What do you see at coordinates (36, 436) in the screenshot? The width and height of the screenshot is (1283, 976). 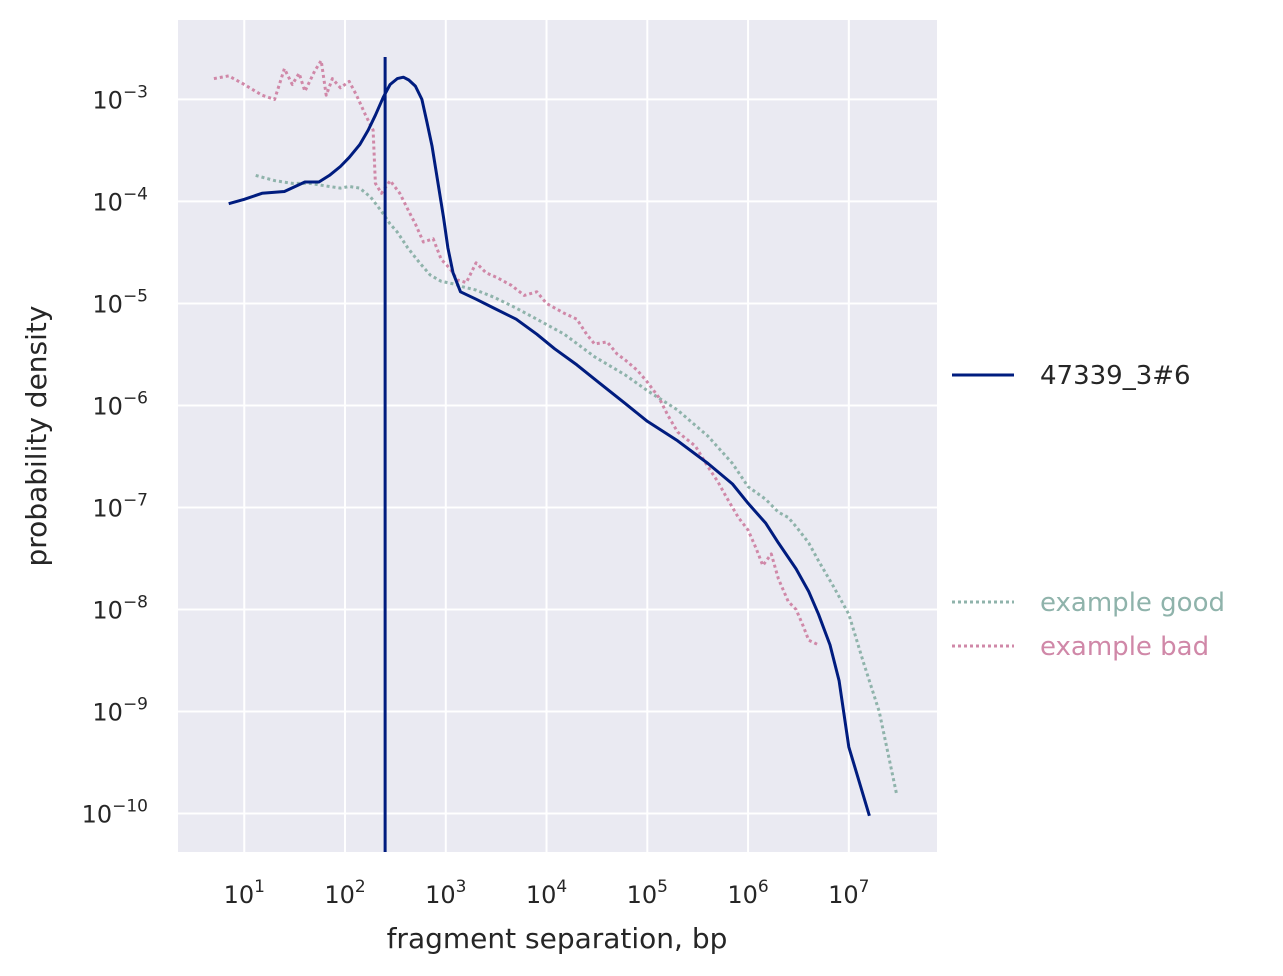 I see `y-axis-label: probability density` at bounding box center [36, 436].